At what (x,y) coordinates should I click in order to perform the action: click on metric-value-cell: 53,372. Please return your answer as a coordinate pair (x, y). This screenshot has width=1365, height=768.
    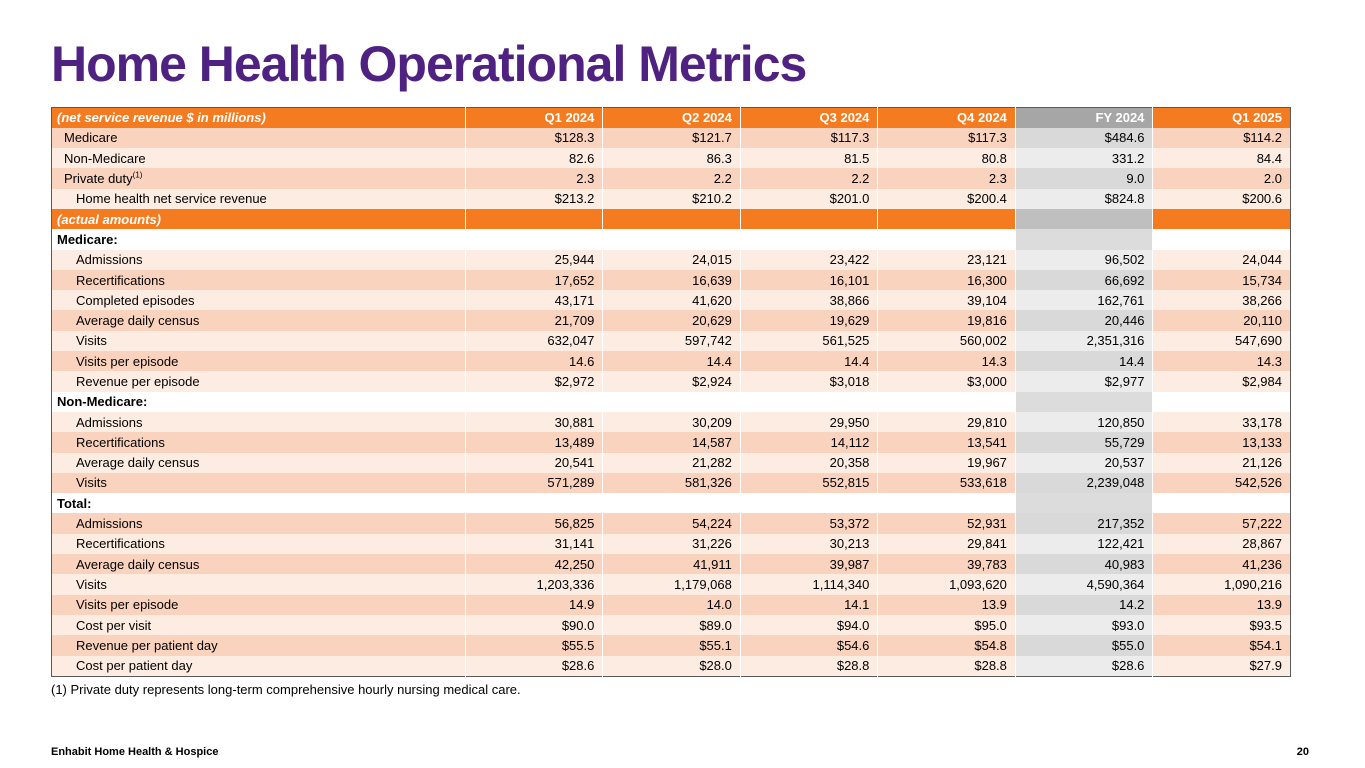
    Looking at the image, I should click on (809, 523).